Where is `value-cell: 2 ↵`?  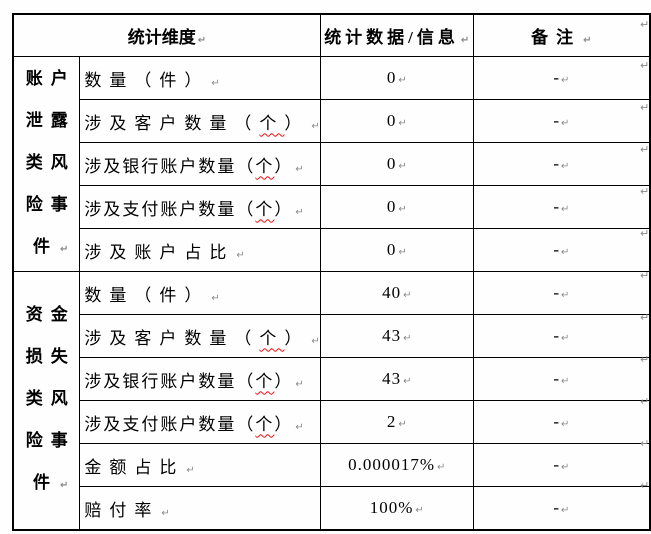
value-cell: 2 ↵ is located at coordinates (396, 422).